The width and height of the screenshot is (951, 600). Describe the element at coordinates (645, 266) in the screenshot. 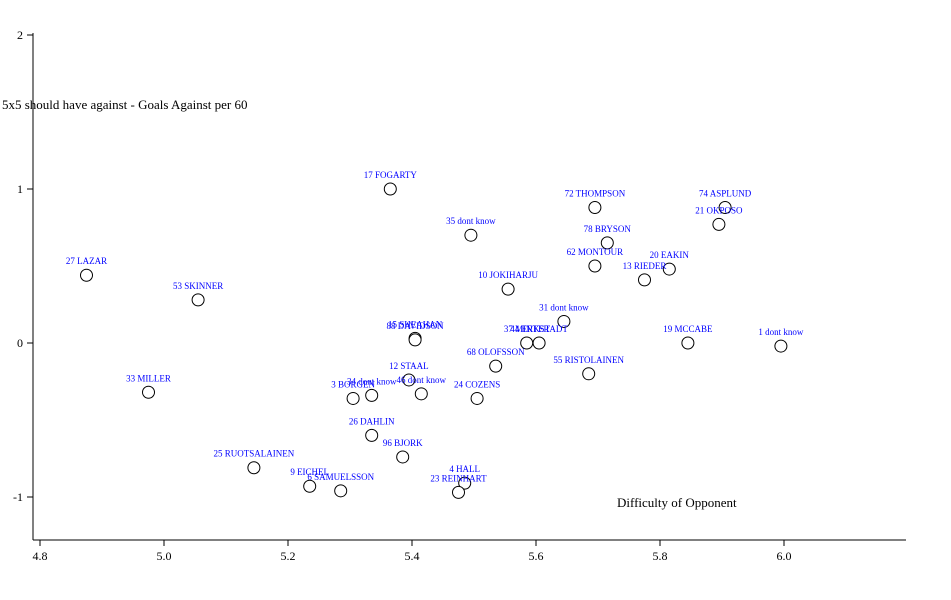

I see `data-point-label: 13 RIEDER` at that location.